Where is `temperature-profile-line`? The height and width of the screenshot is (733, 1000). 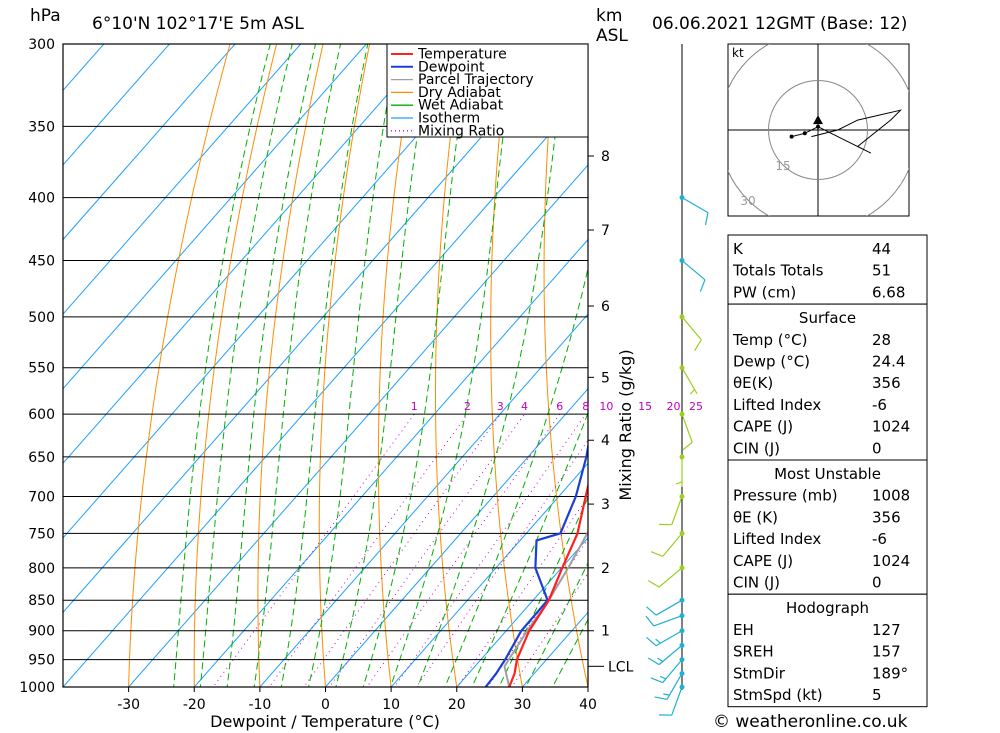 temperature-profile-line is located at coordinates (548, 584).